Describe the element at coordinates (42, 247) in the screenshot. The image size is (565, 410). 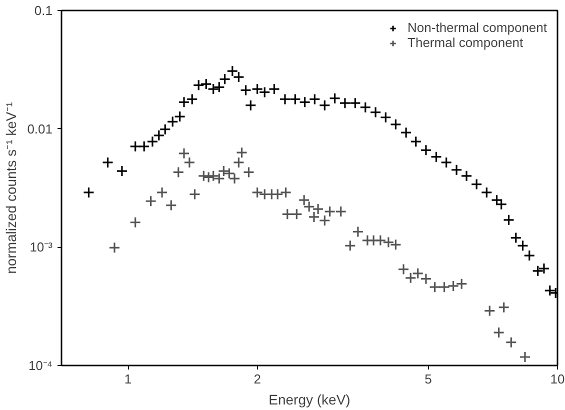
I see `y-tick-label: 10⁻³` at that location.